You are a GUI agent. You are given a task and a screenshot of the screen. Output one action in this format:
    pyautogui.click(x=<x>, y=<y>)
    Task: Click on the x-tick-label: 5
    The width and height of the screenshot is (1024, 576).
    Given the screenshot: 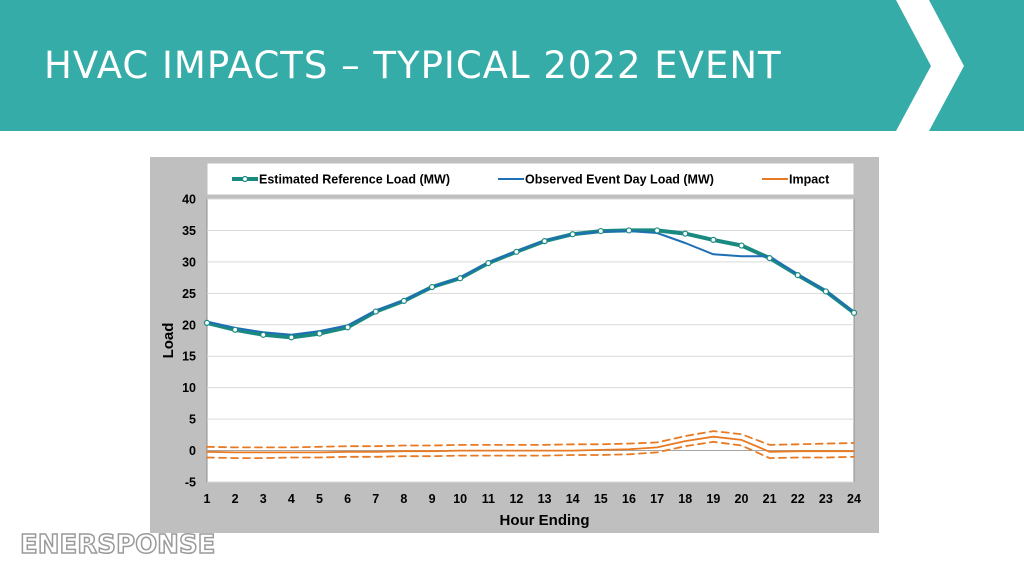 What is the action you would take?
    pyautogui.click(x=319, y=499)
    